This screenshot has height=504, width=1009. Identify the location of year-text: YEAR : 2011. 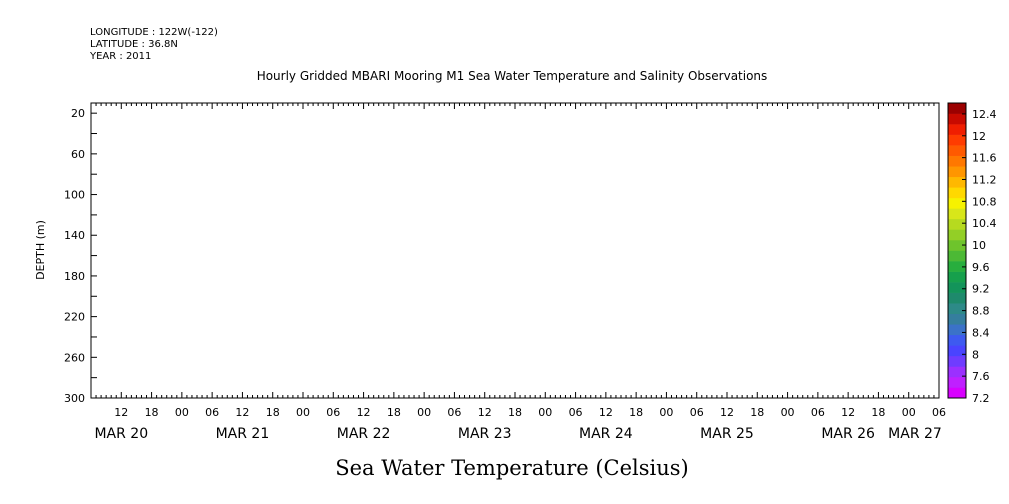
(120, 56).